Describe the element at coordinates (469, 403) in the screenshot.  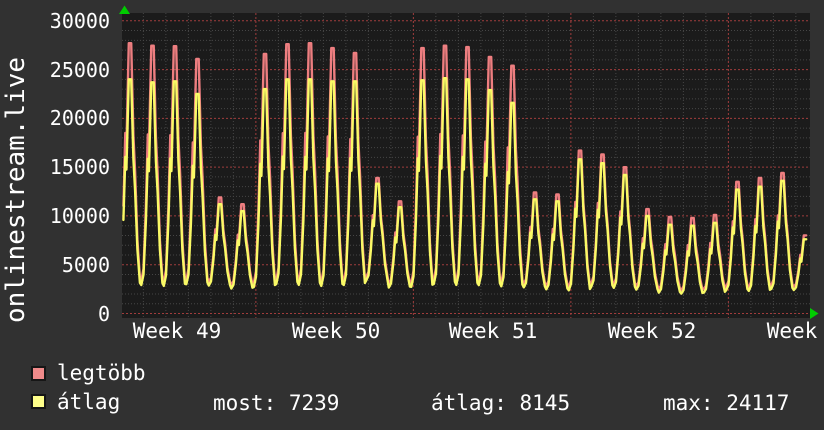
I see `stat-atlag-label: átlag:` at that location.